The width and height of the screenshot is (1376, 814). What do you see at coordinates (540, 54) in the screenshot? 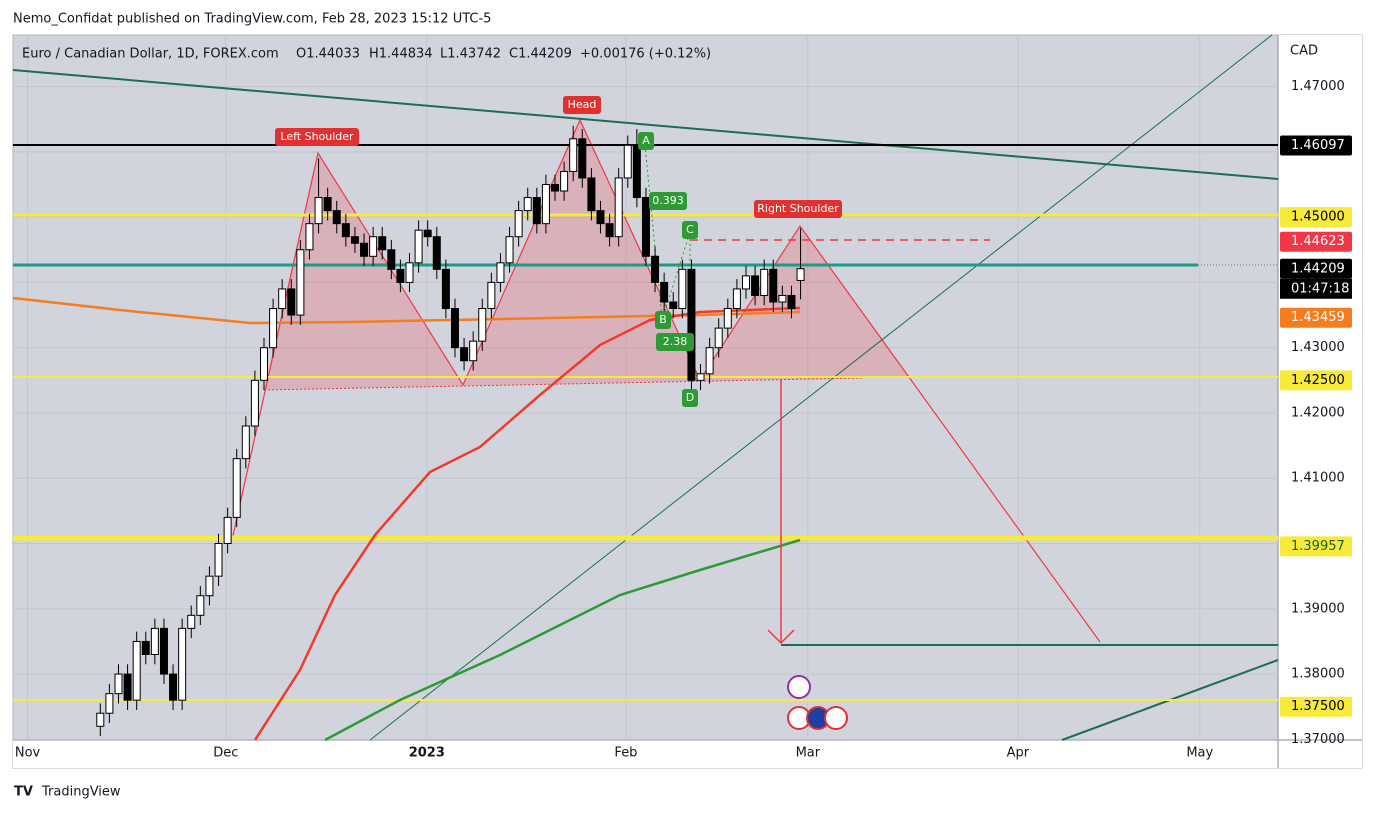
I see `ohlc: C1.44209` at bounding box center [540, 54].